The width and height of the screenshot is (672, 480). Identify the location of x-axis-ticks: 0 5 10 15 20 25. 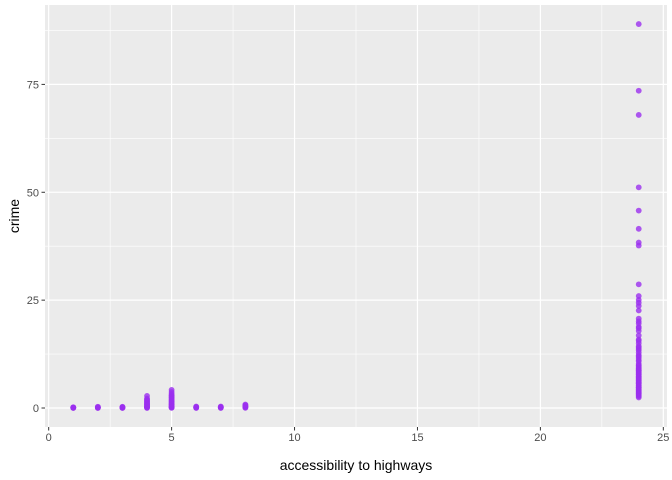
(357, 435).